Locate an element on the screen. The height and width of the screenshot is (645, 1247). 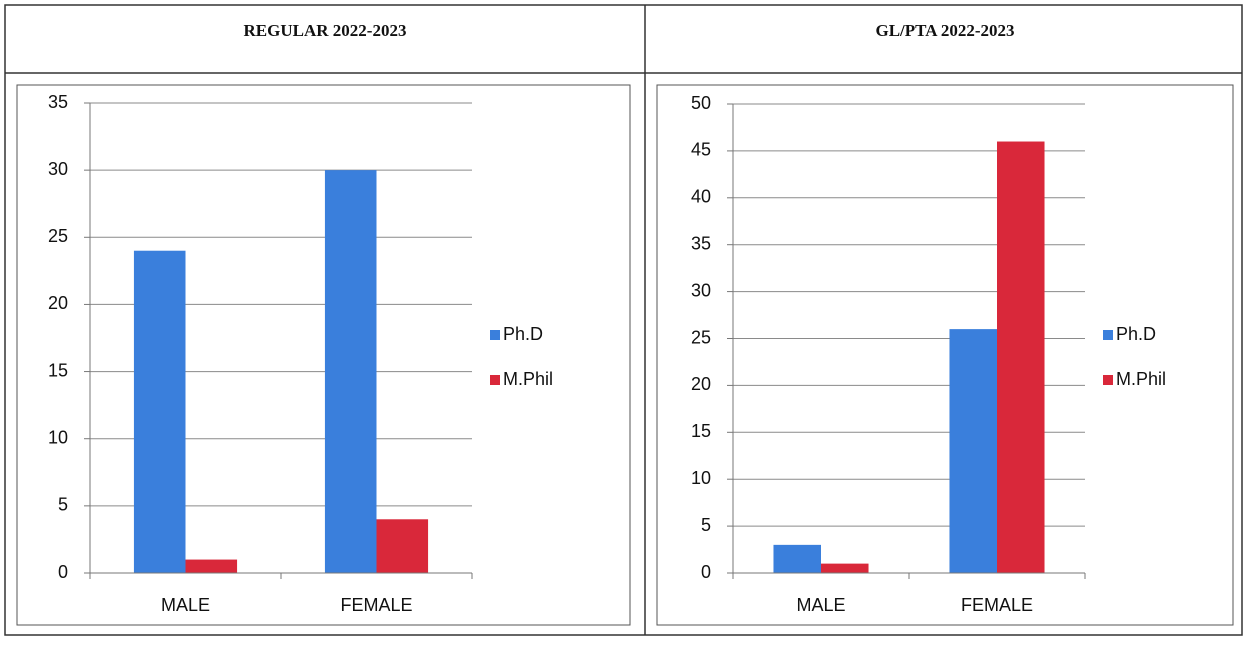
chart-title: REGULAR 2022-2023 is located at coordinates (325, 30).